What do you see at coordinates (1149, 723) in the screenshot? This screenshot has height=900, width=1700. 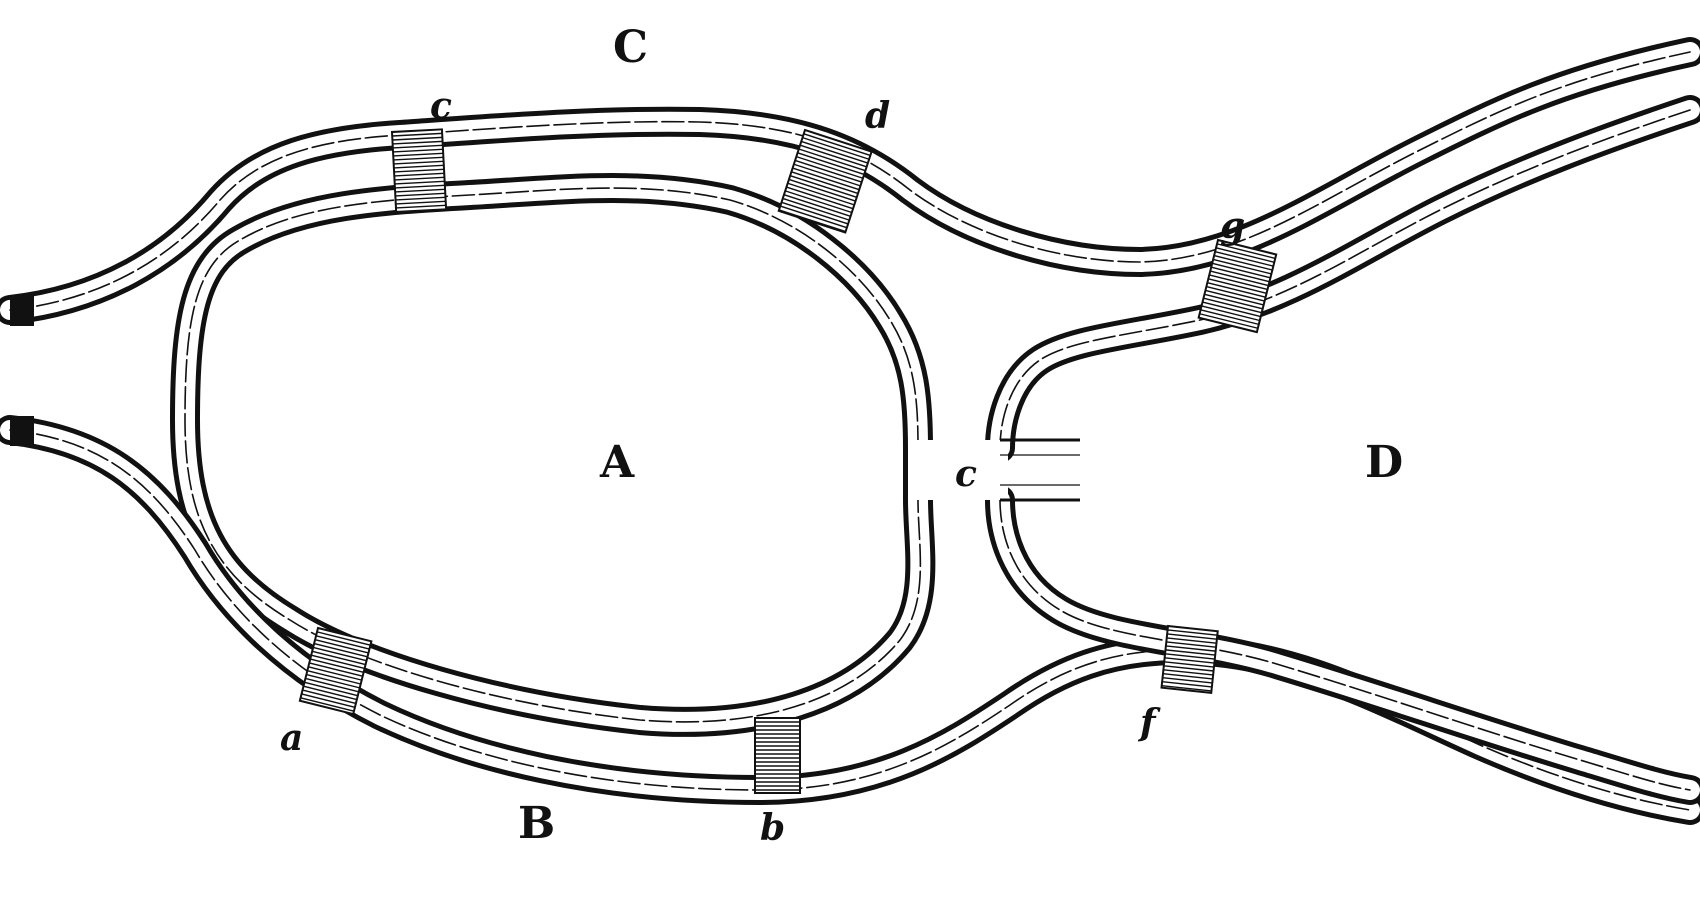 I see `bridge-label-f: f` at bounding box center [1149, 723].